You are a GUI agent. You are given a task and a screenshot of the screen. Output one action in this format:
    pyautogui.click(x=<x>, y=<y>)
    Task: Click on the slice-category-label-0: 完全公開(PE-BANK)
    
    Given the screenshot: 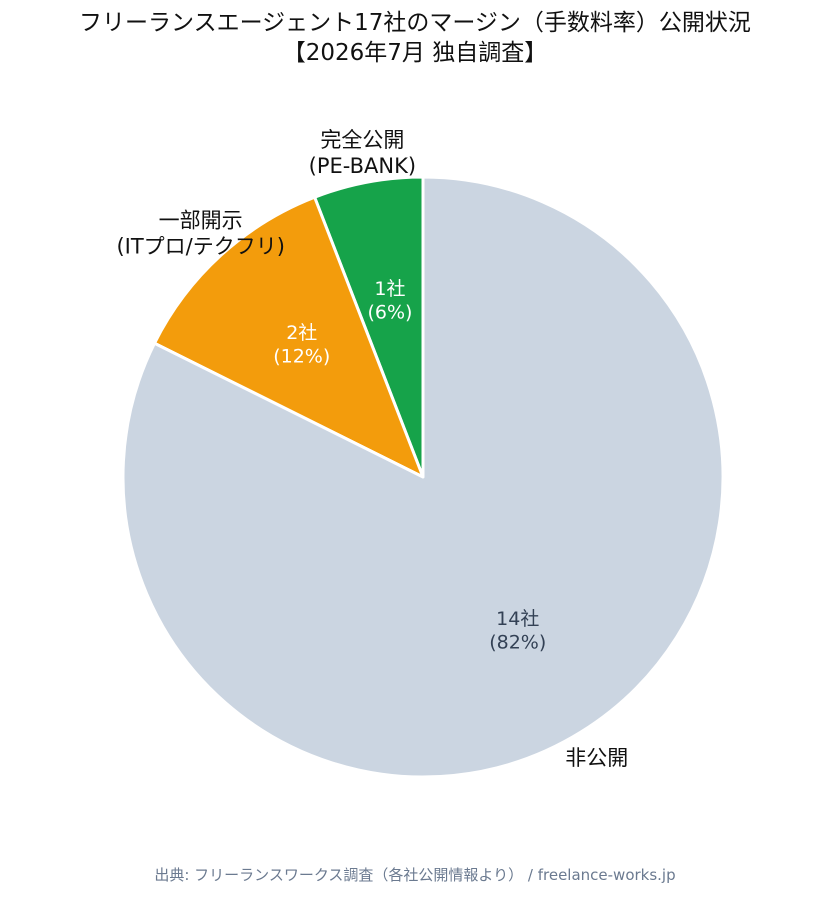 What is the action you would take?
    pyautogui.click(x=362, y=153)
    